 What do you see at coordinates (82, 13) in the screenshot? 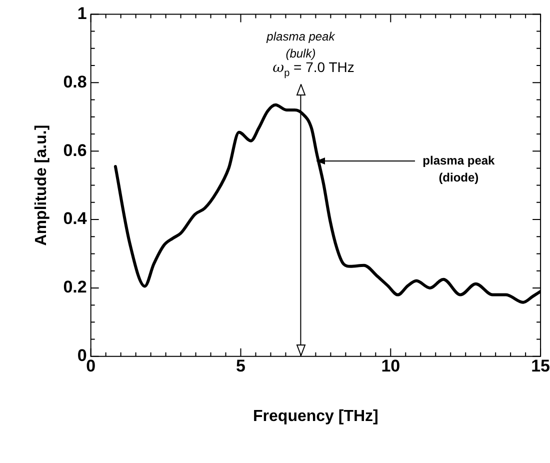
I see `y-tick-label: 1` at bounding box center [82, 13].